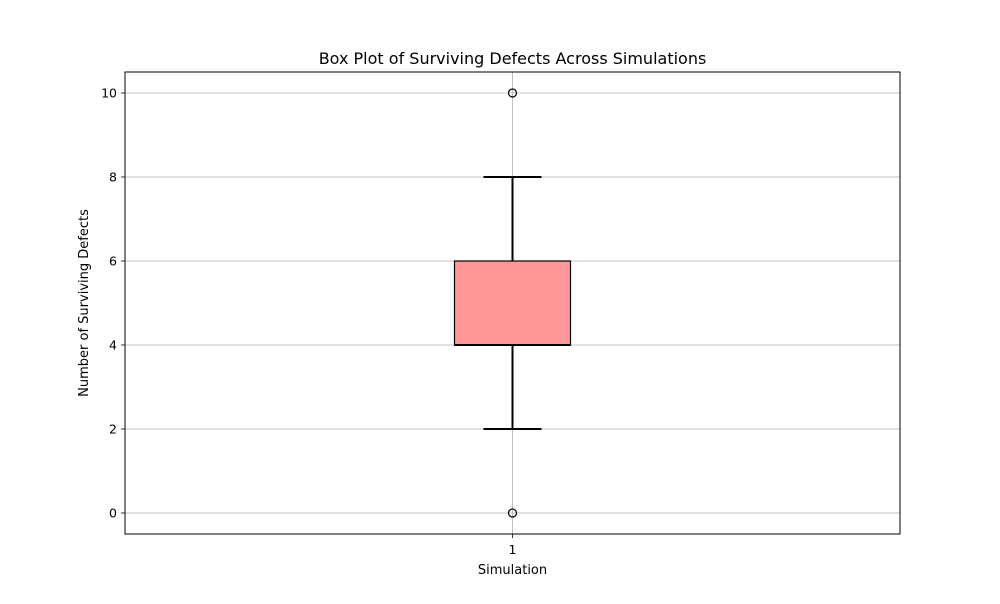 The height and width of the screenshot is (604, 1000). What do you see at coordinates (113, 261) in the screenshot?
I see `y-tick-label: 6` at bounding box center [113, 261].